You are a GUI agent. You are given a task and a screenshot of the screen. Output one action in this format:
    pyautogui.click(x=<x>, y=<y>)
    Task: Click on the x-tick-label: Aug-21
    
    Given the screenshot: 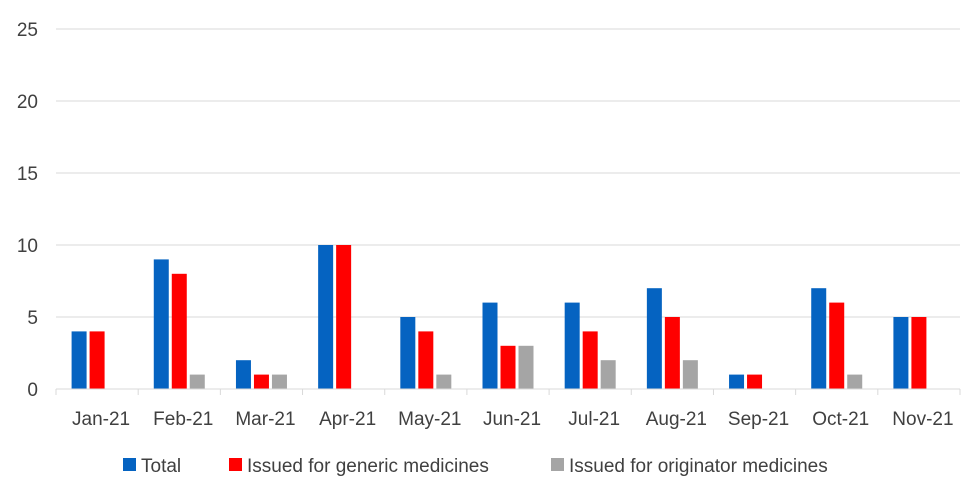 What is the action you would take?
    pyautogui.click(x=676, y=419)
    